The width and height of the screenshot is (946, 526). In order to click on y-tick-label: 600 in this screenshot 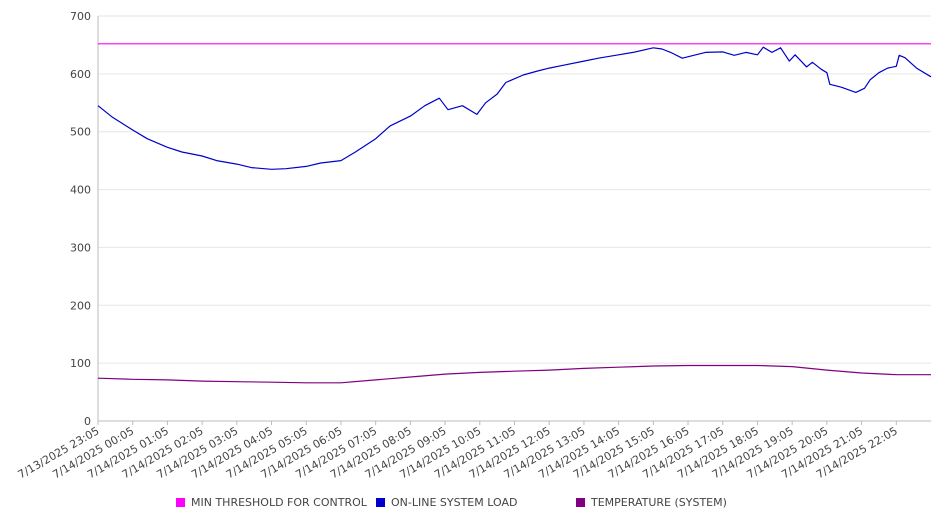, I will do `click(80, 74)`.